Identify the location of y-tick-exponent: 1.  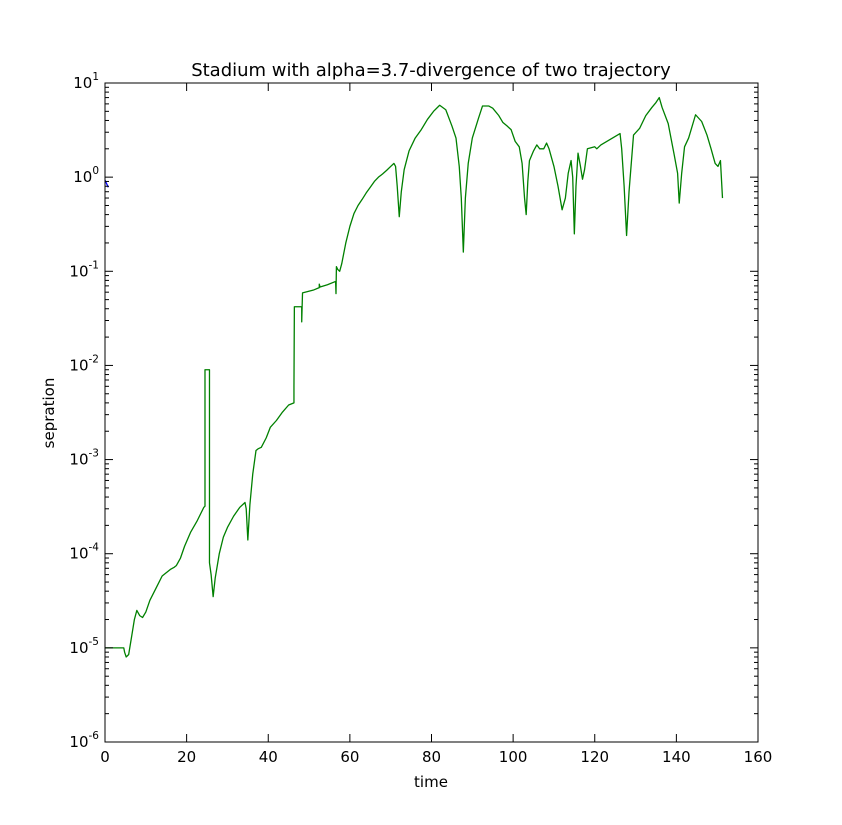
(95, 77).